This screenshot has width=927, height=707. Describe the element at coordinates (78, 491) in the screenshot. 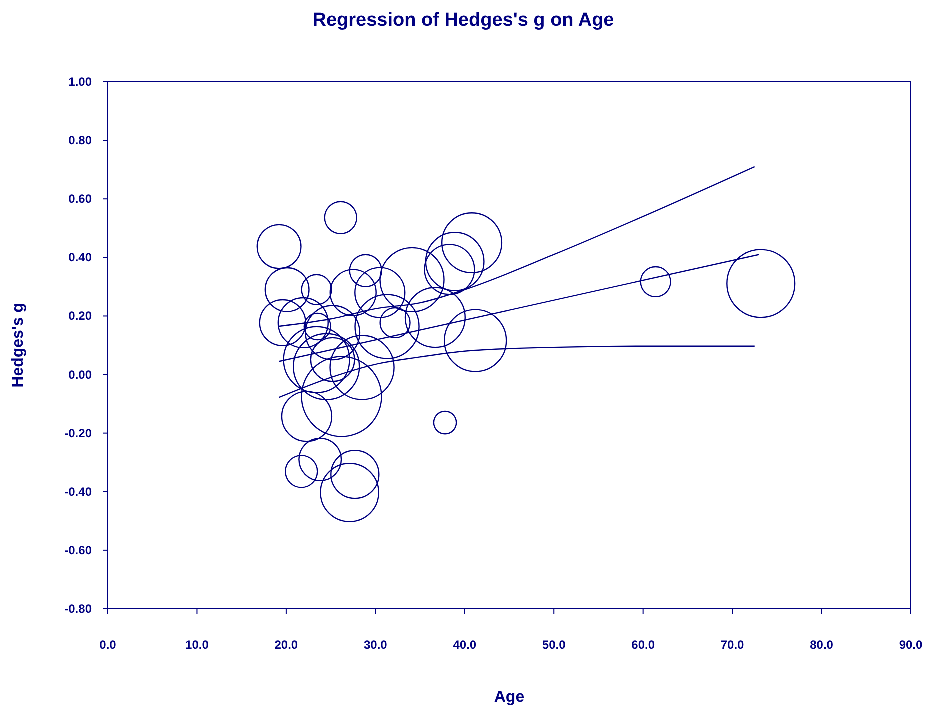

I see `y-tick-label: -0.40` at that location.